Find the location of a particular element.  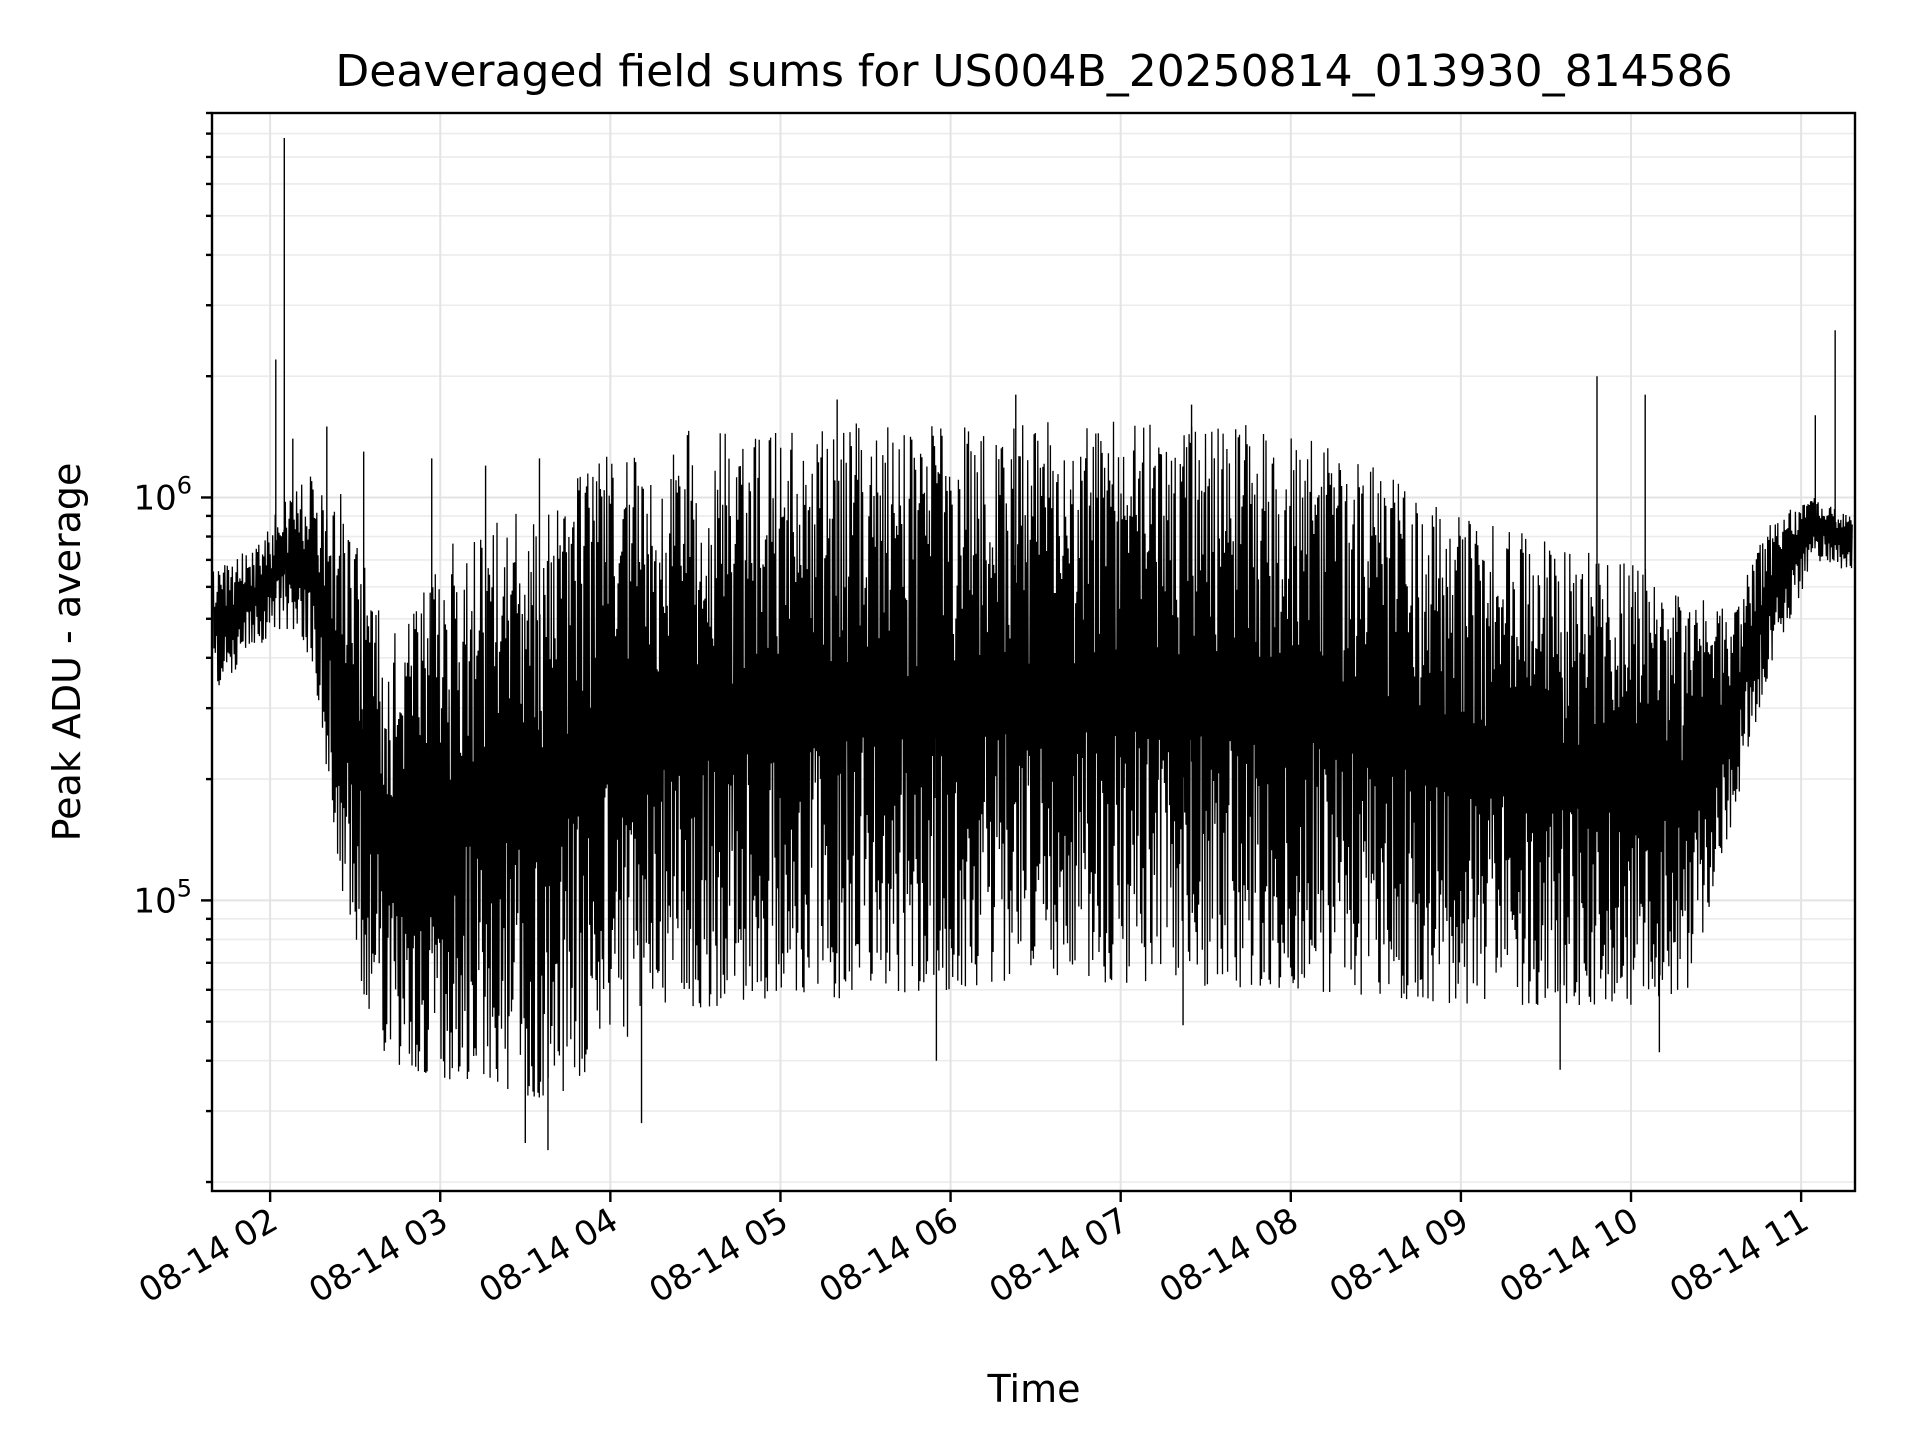

y-axis-label: Peak ADU - average is located at coordinates (67, 652).